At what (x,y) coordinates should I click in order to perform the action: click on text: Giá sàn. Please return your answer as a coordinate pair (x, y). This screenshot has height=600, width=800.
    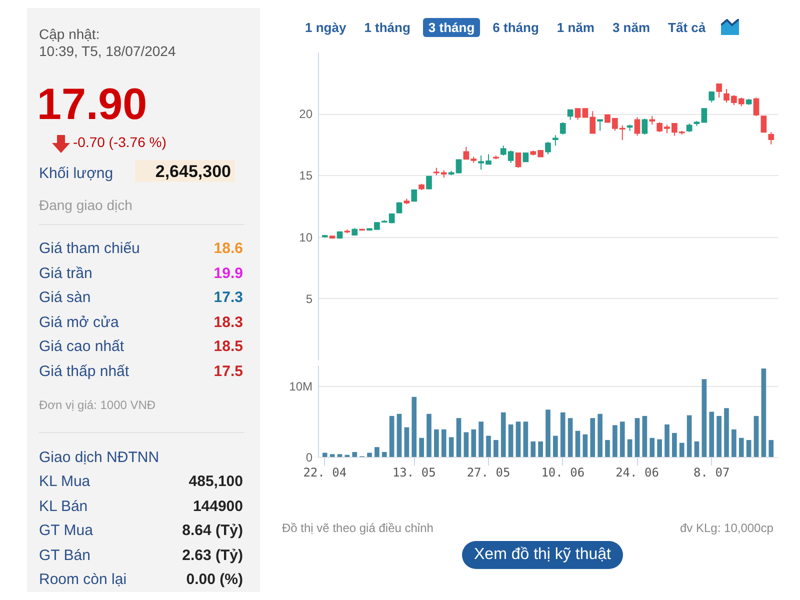
    Looking at the image, I should click on (65, 297).